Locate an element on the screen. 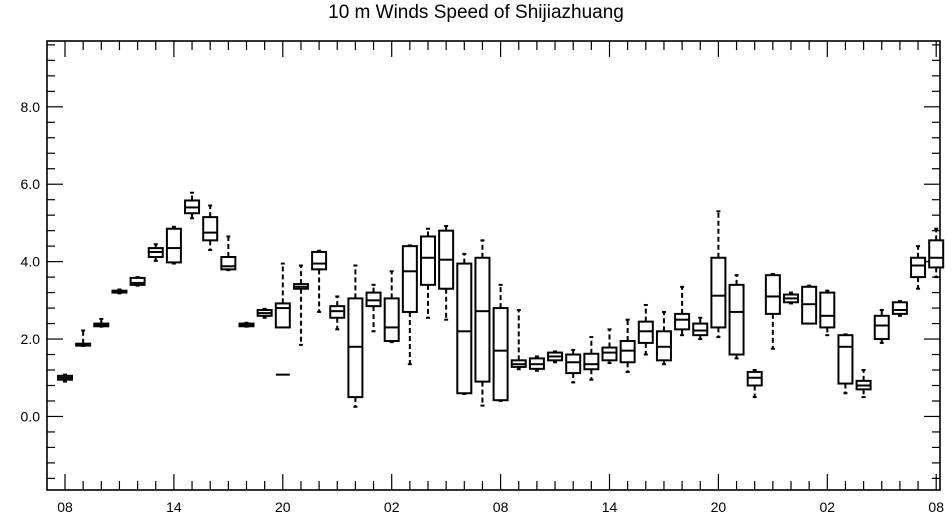  y-tick-label: 6.0 is located at coordinates (31, 184).